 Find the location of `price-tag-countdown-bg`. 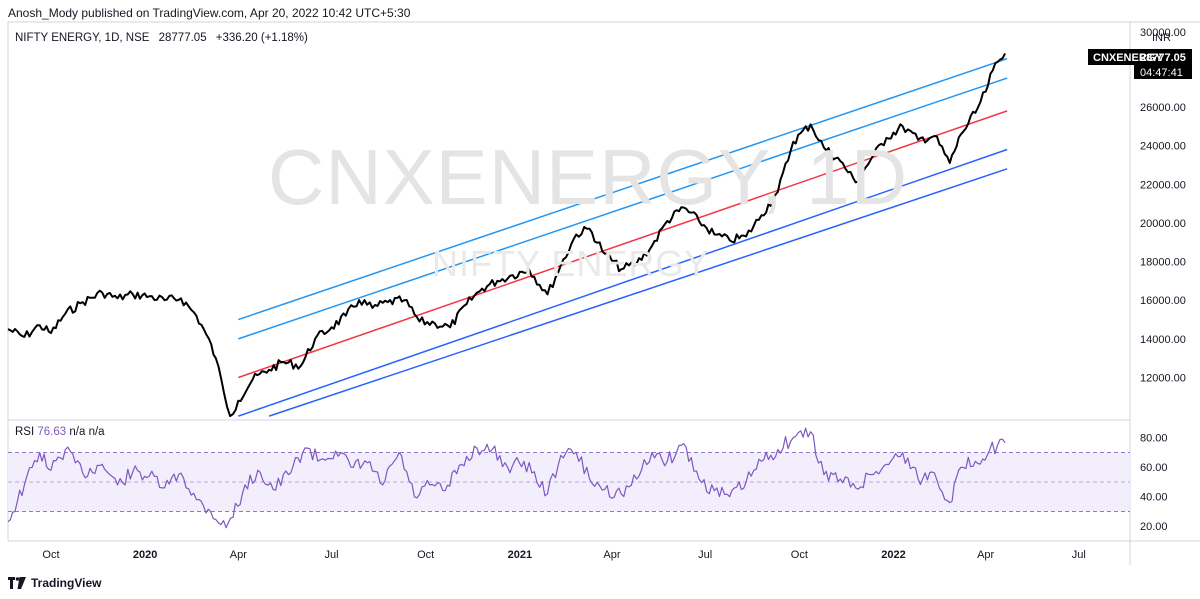

price-tag-countdown-bg is located at coordinates (1163, 72).